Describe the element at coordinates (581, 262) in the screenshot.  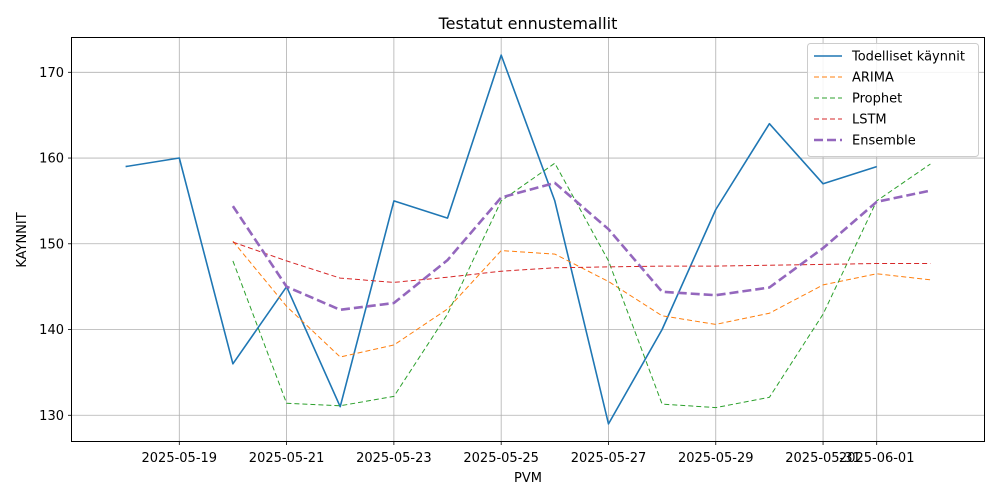
I see `series-line` at that location.